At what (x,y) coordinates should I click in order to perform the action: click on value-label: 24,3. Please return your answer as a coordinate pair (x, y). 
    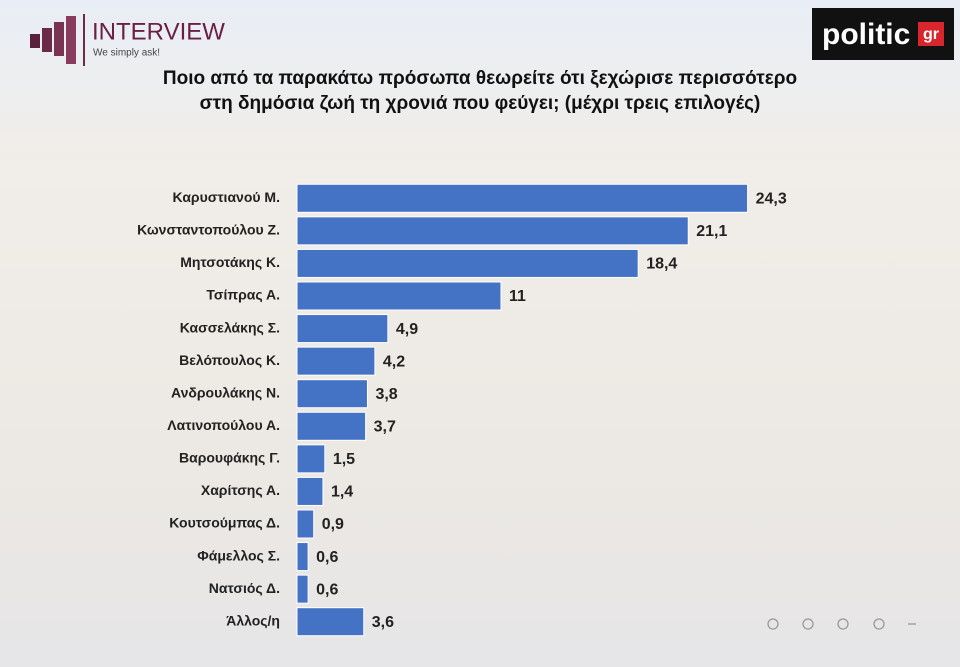
    Looking at the image, I should click on (771, 199).